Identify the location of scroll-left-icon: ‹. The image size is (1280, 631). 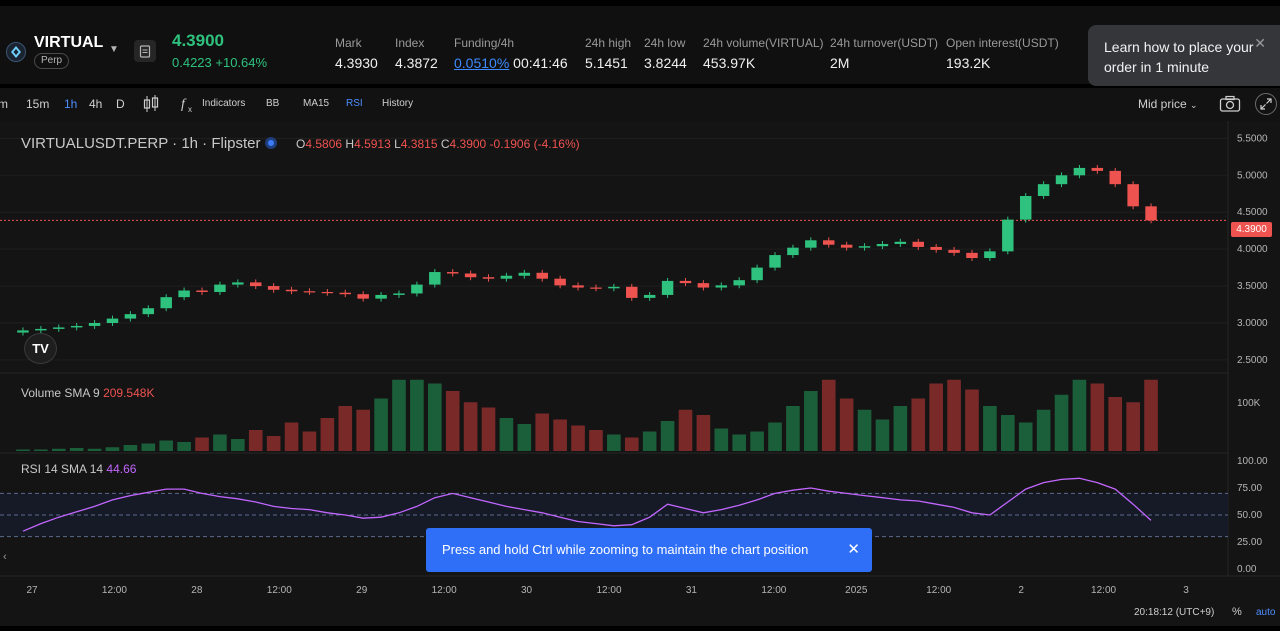
(5, 557).